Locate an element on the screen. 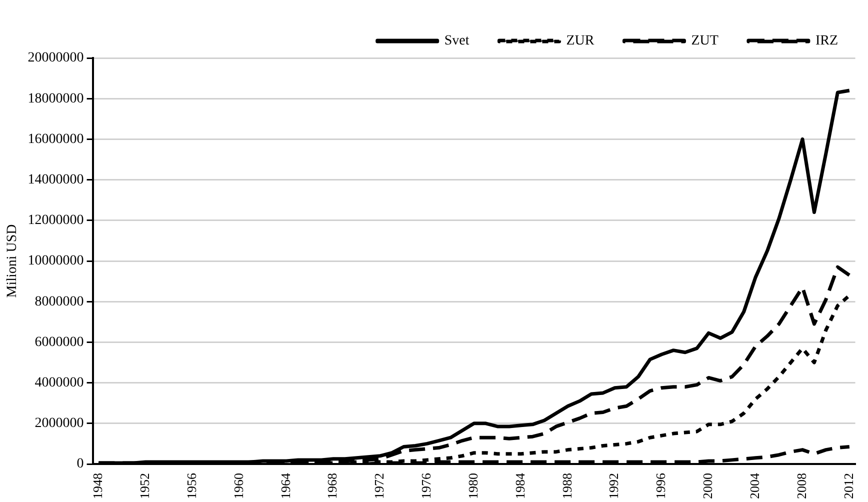 Image resolution: width=868 pixels, height=502 pixels. x-tick-label: 2008 is located at coordinates (801, 486).